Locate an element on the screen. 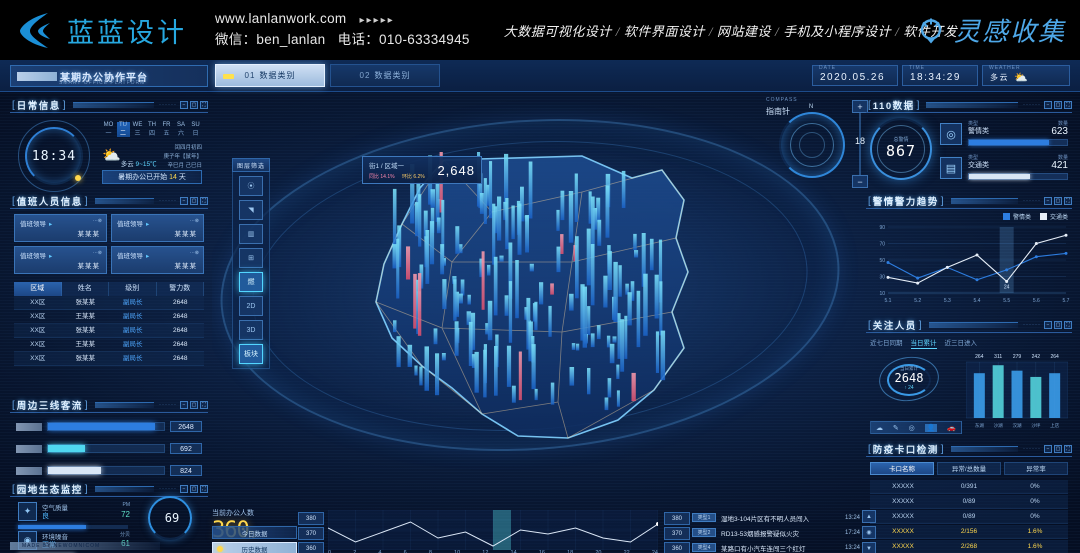  compass-widget: COMPASS 指南针 N is located at coordinates (811, 143).